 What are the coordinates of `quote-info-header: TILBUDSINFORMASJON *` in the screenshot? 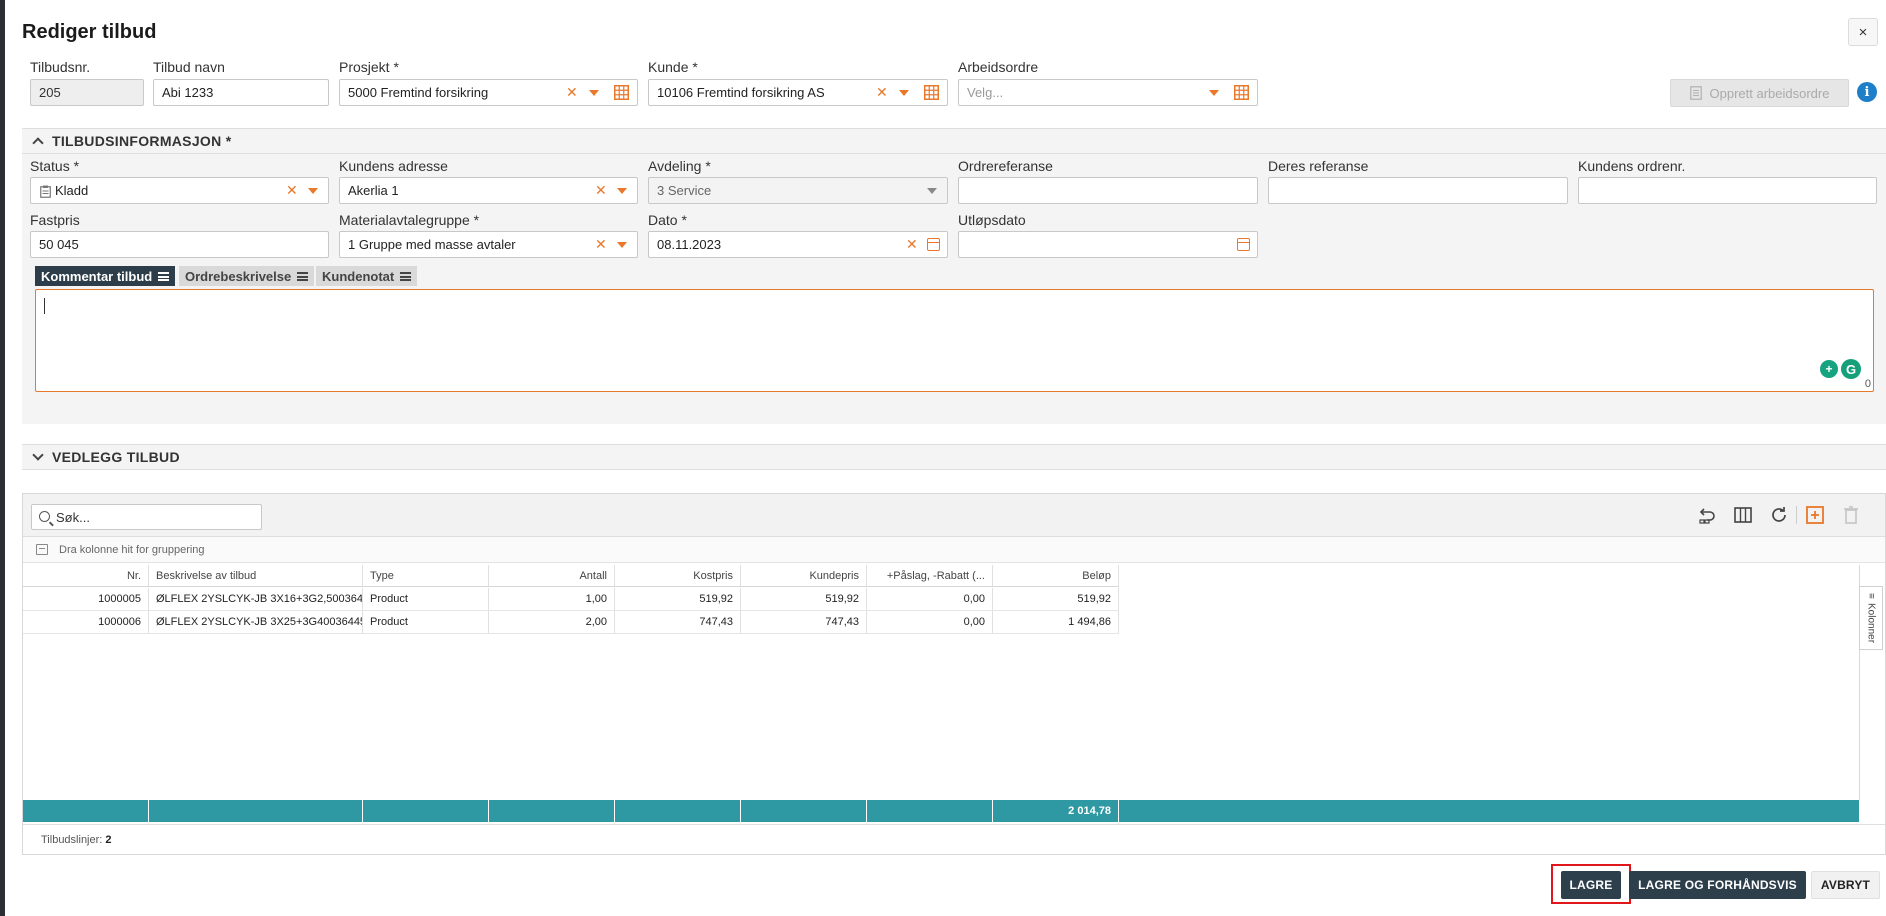 It's located at (954, 141).